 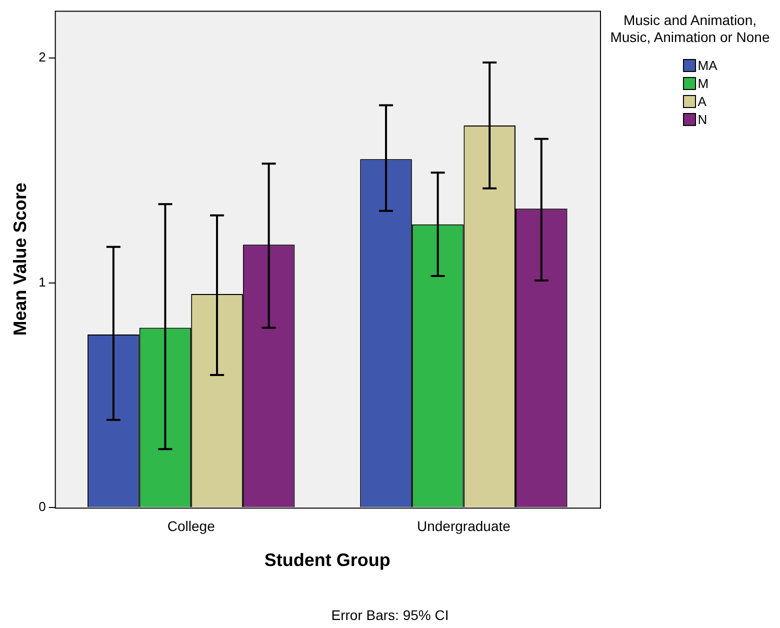 I want to click on y-axis-title: Mean Value Score, so click(x=20, y=259).